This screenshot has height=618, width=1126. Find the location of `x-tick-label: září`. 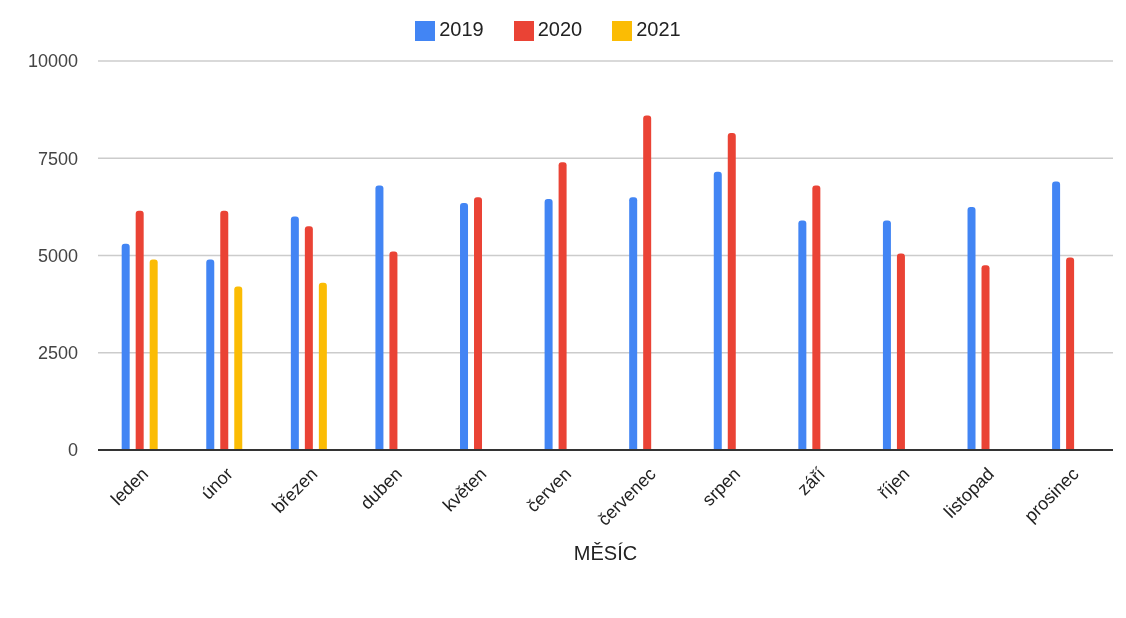

x-tick-label: září is located at coordinates (811, 481).